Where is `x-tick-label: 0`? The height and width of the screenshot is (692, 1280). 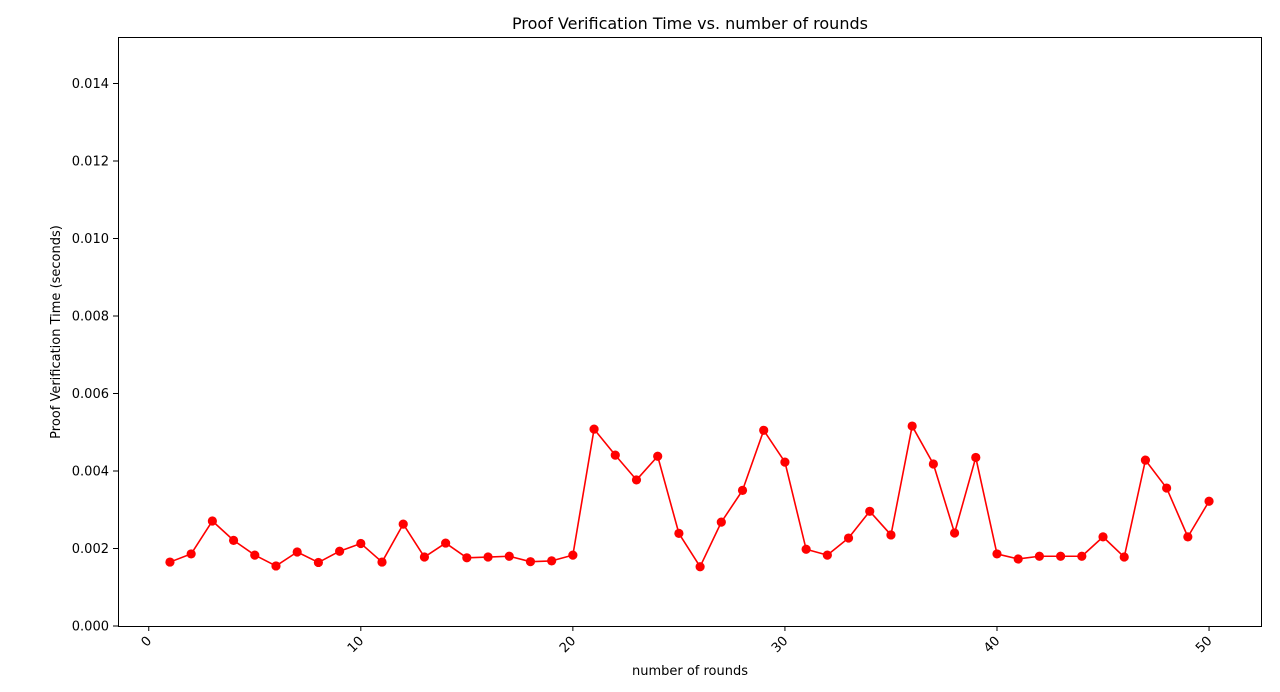
x-tick-label: 0 is located at coordinates (147, 642).